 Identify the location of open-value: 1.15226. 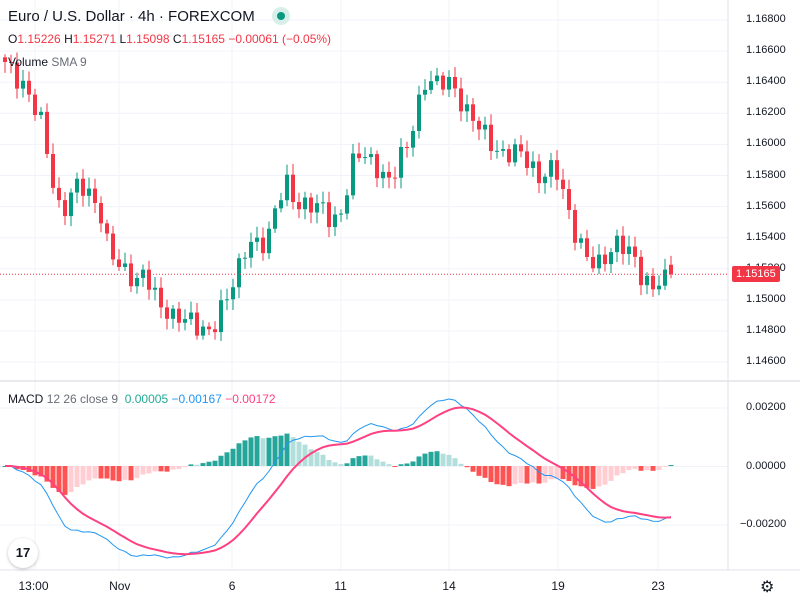
(39, 39).